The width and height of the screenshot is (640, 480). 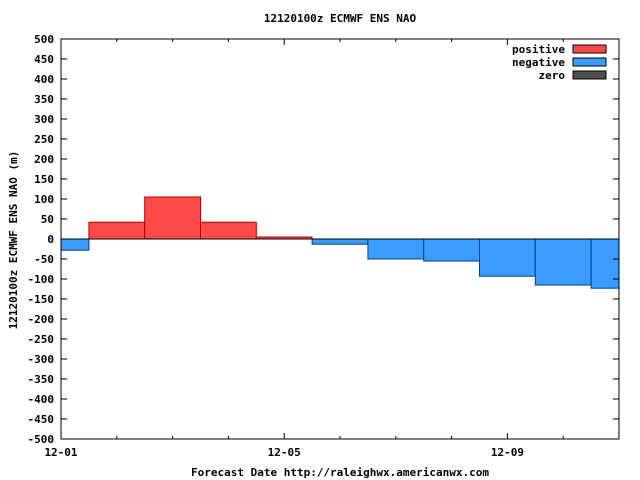 I want to click on y-tick-label: 150, so click(x=44, y=179).